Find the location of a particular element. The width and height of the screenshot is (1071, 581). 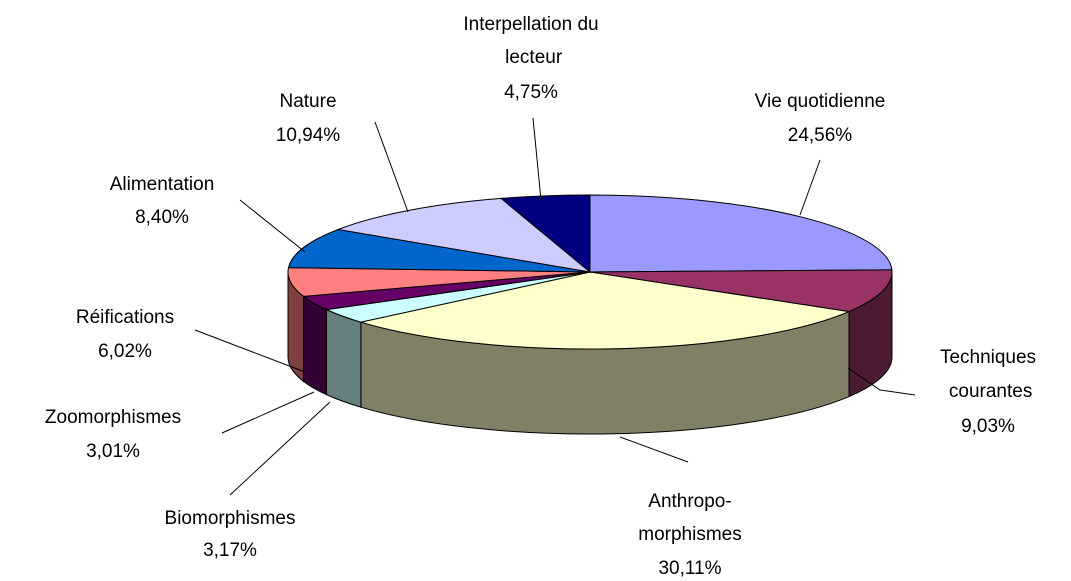

category-label: Zoomorphismes is located at coordinates (113, 417).